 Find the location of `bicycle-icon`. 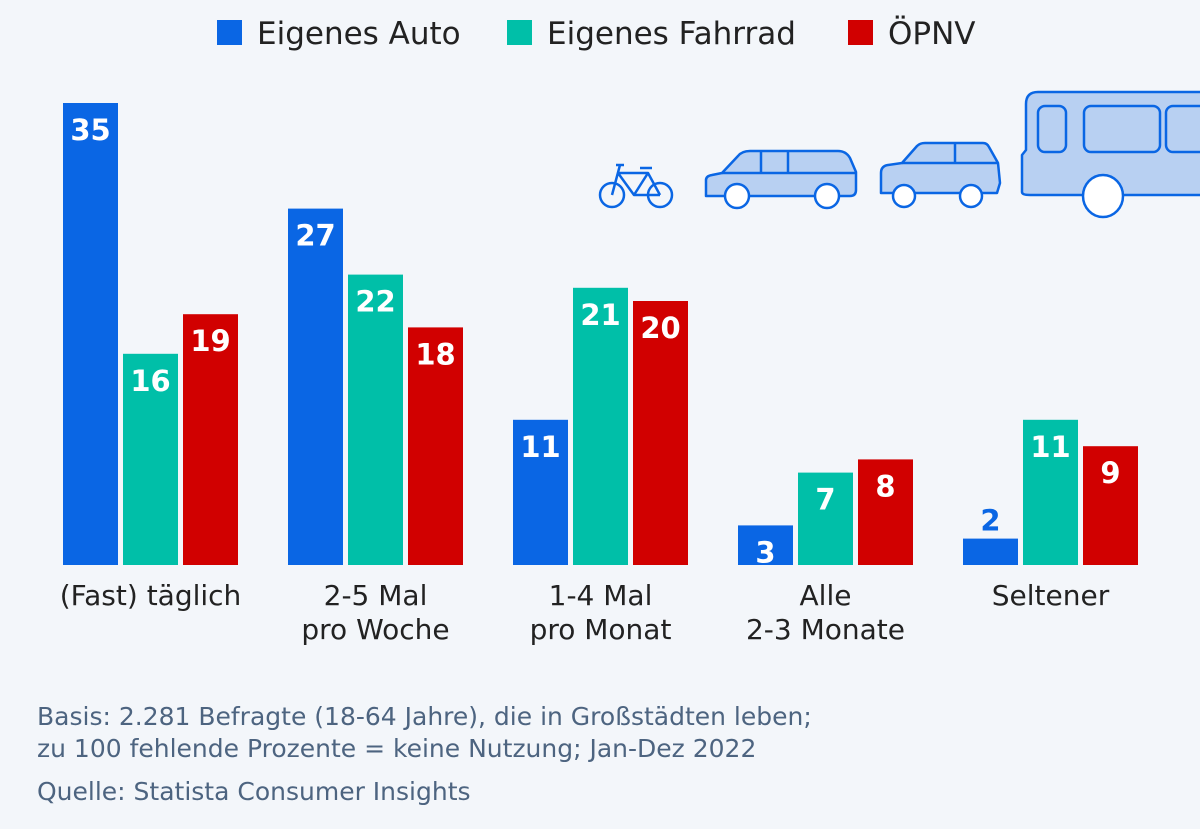

bicycle-icon is located at coordinates (636, 186).